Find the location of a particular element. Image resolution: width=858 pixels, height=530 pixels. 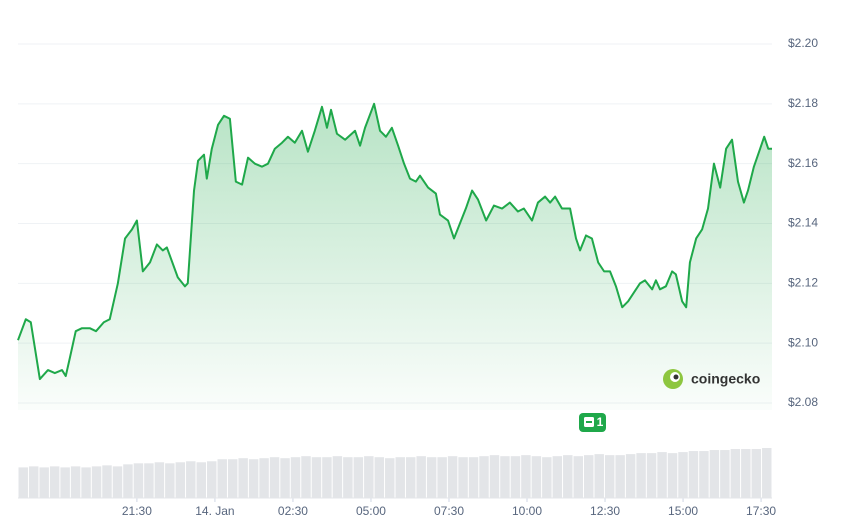

x-tick-label: 02:30 is located at coordinates (293, 511).